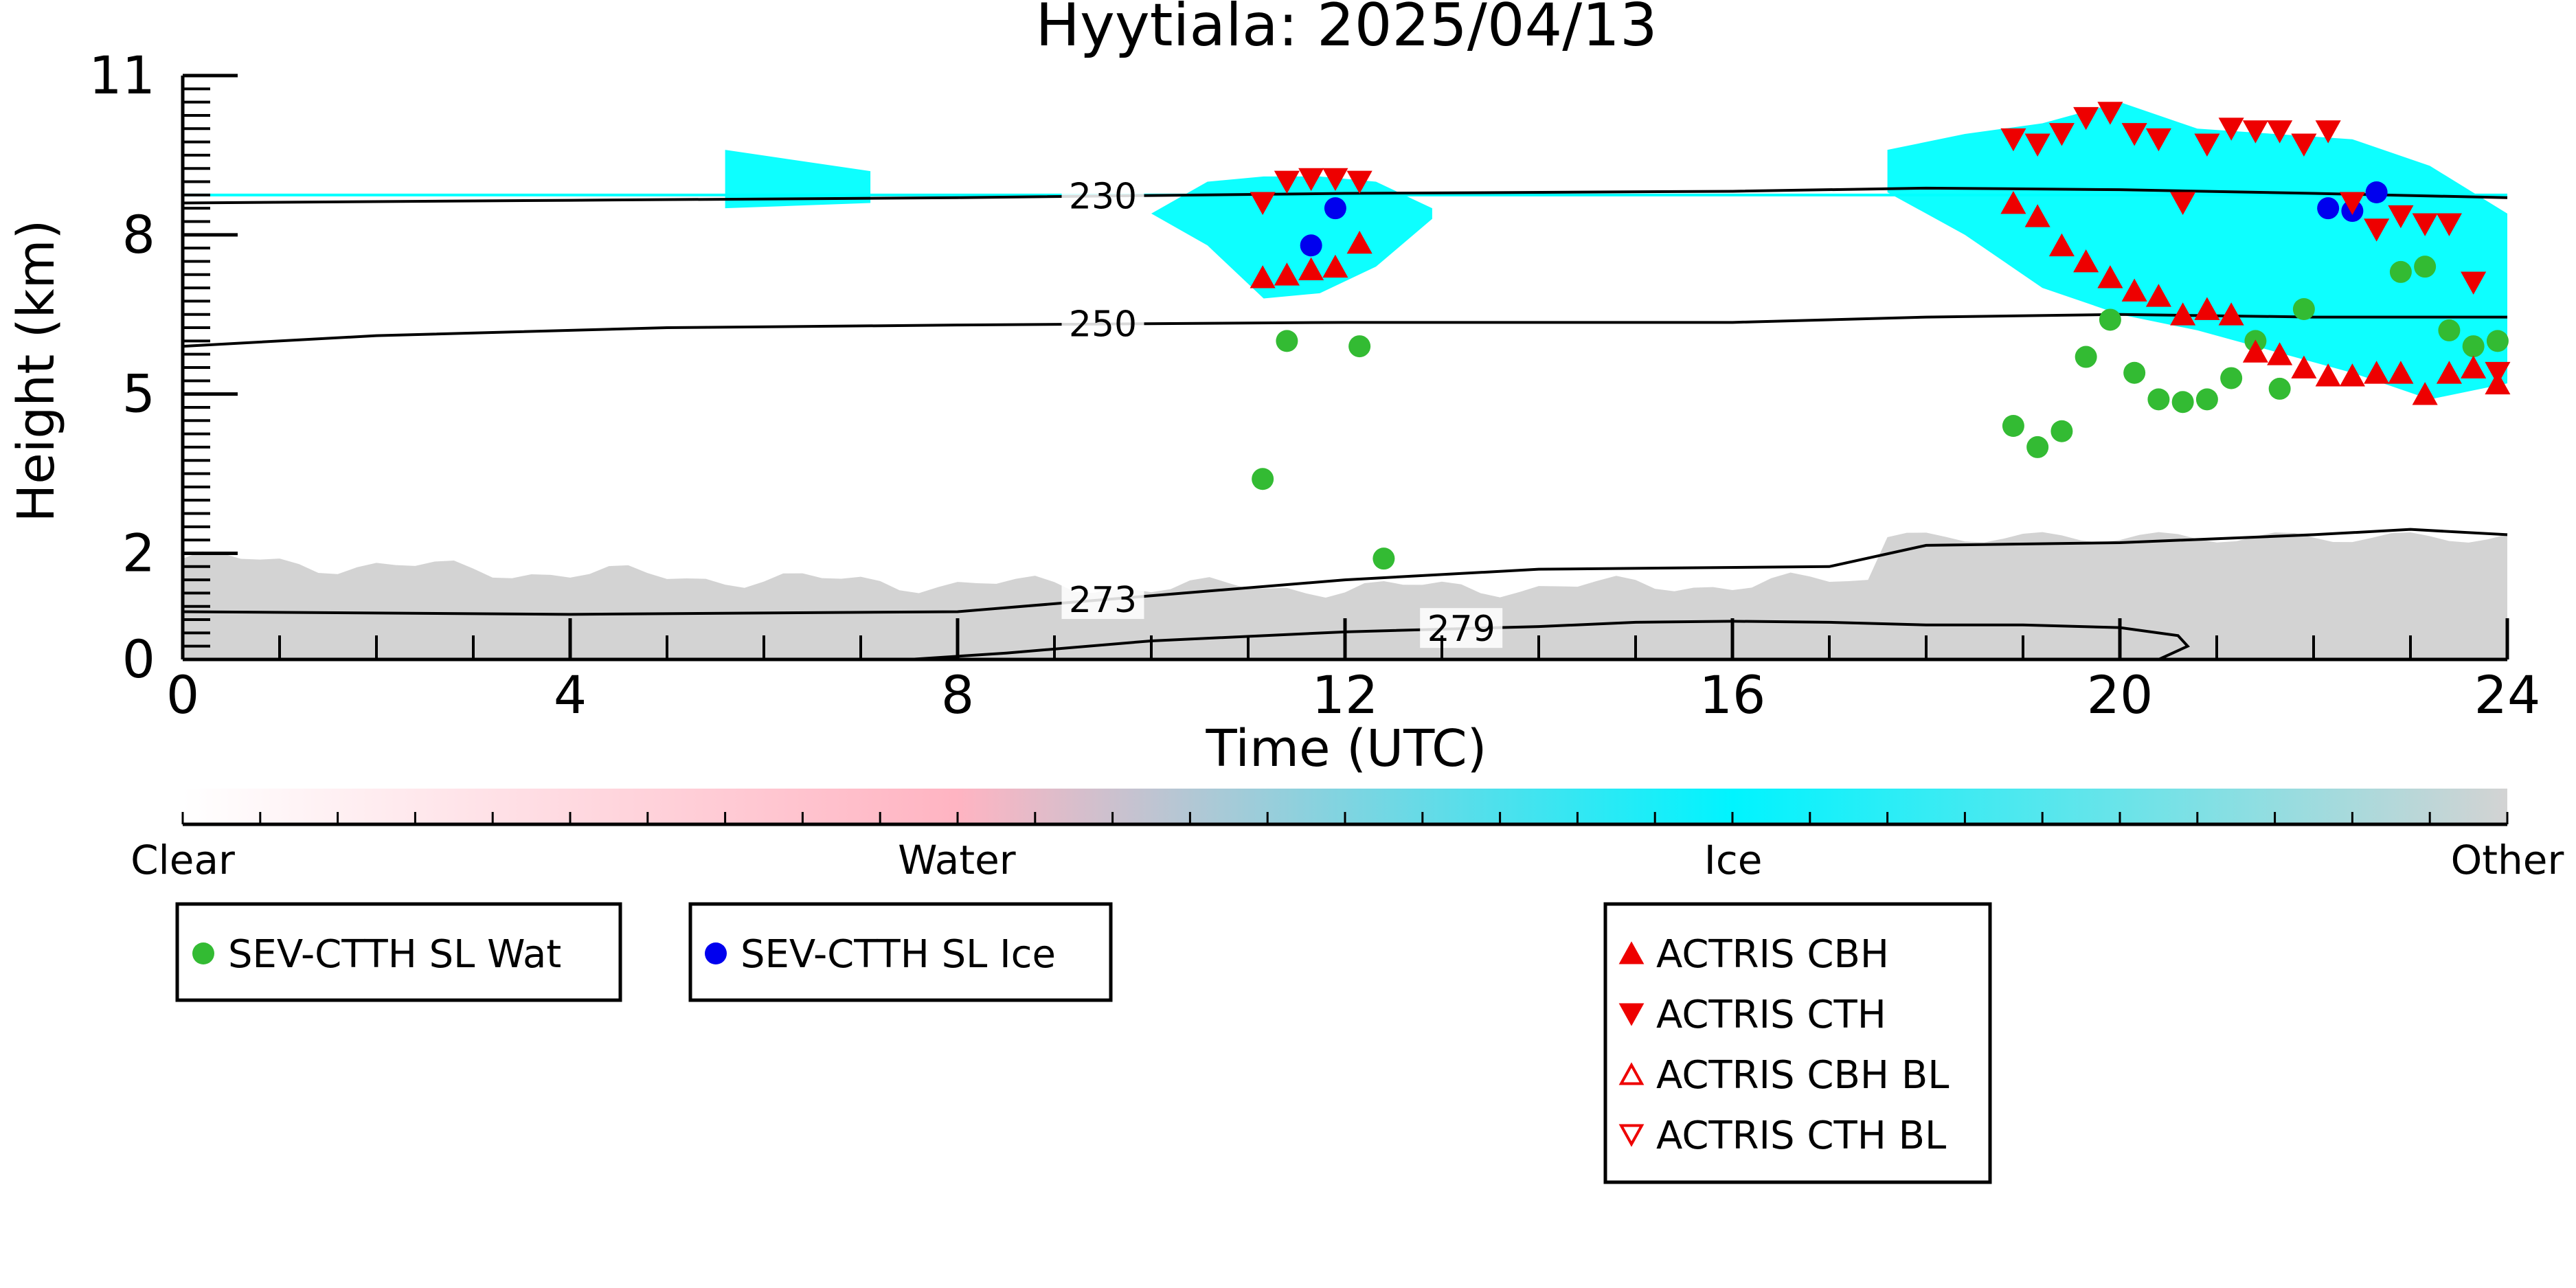  I want to click on colorbar-label: Other, so click(2507, 860).